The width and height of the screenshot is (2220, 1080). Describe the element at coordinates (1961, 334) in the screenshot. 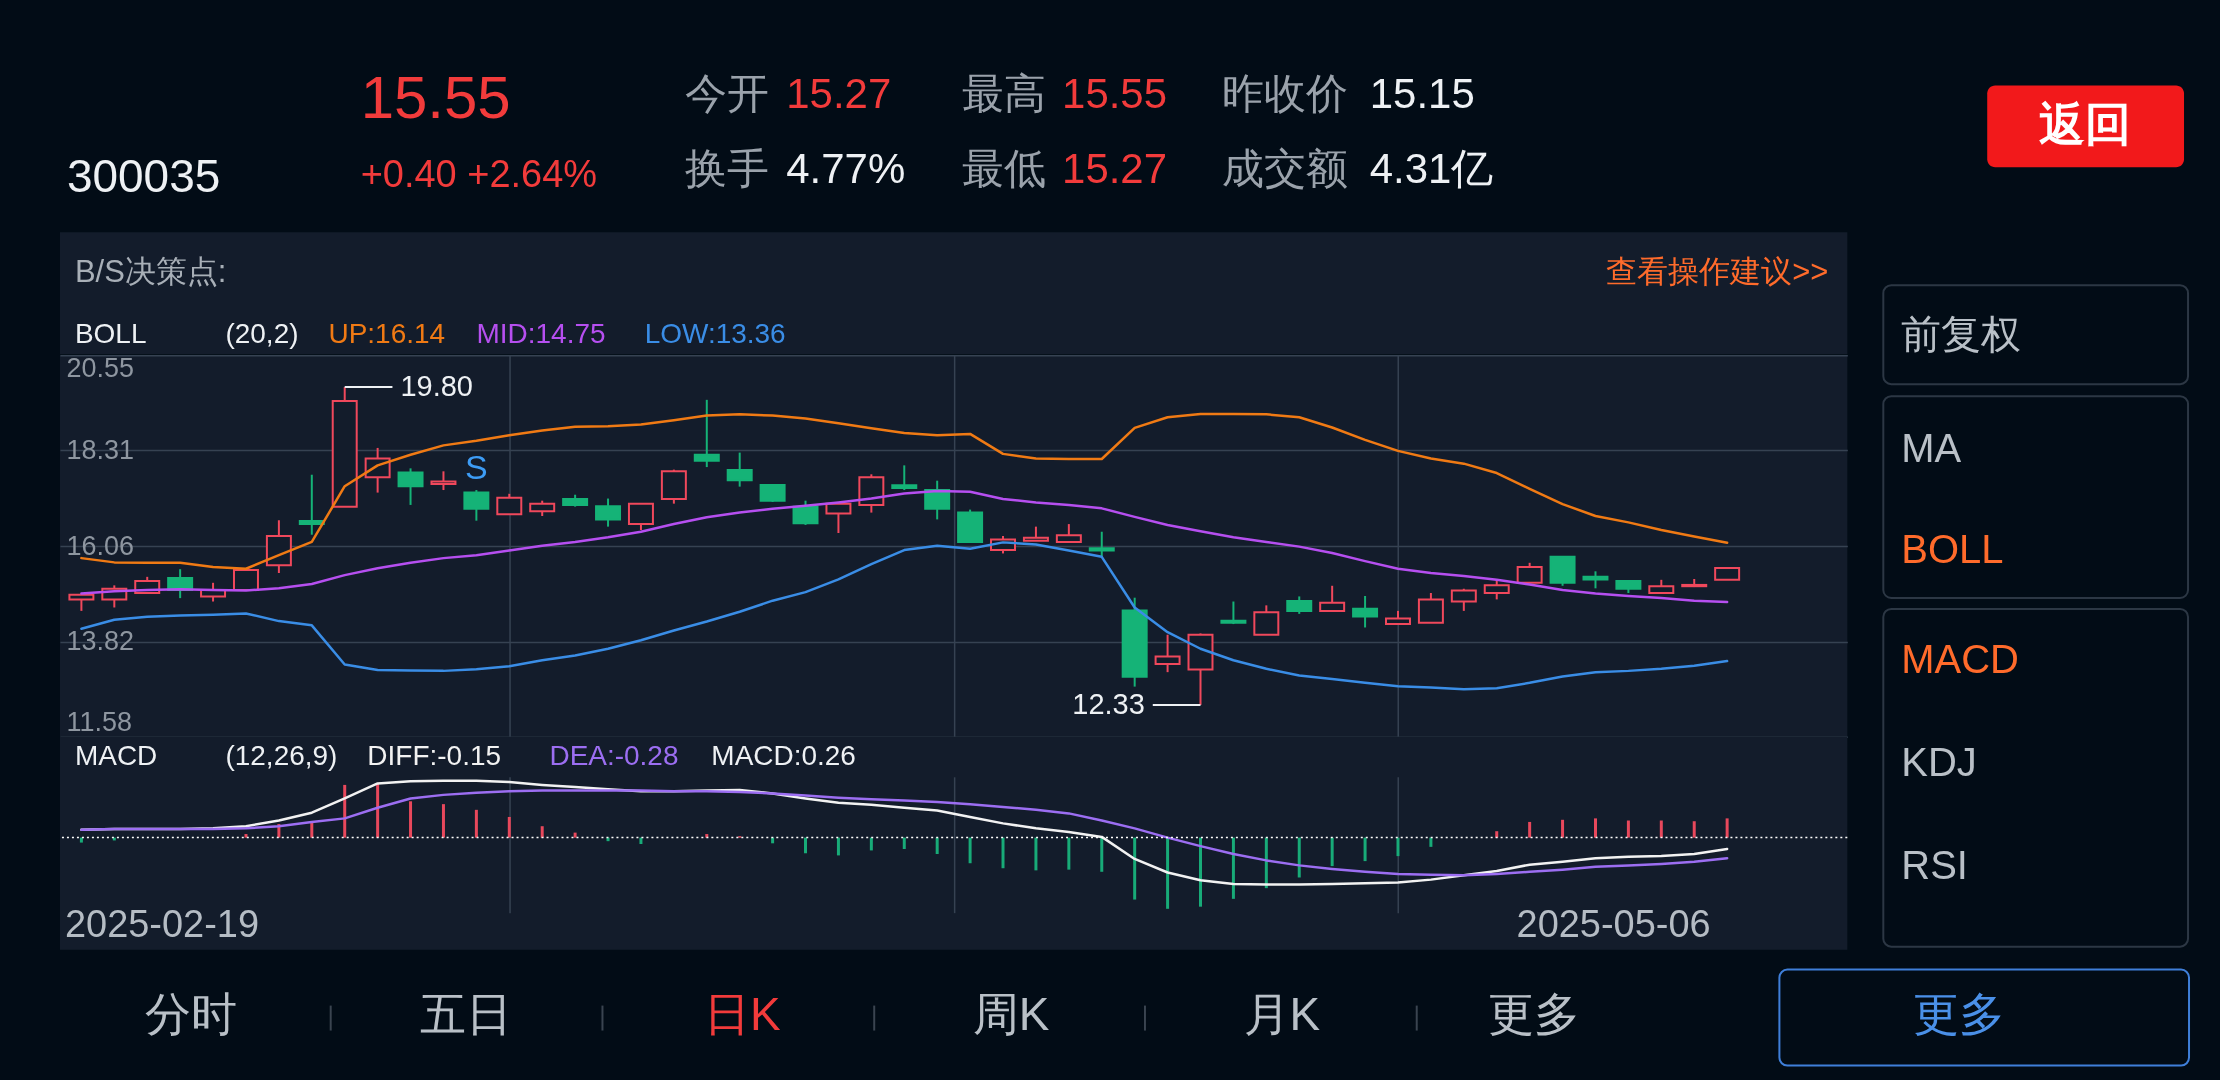

I see `text: 前复权` at that location.